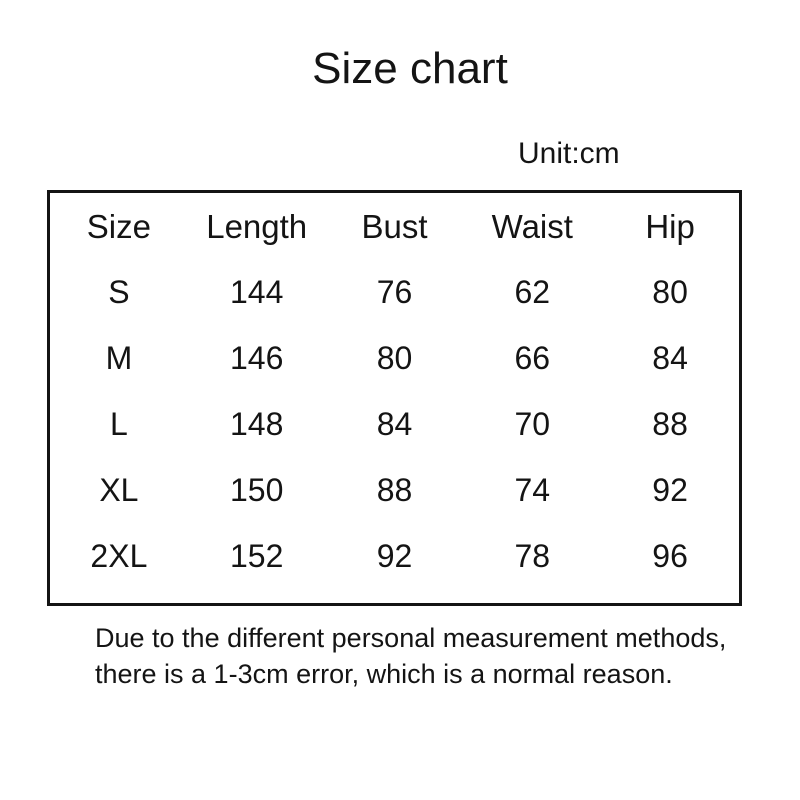  Describe the element at coordinates (670, 226) in the screenshot. I see `column-header-hip: Hip` at that location.